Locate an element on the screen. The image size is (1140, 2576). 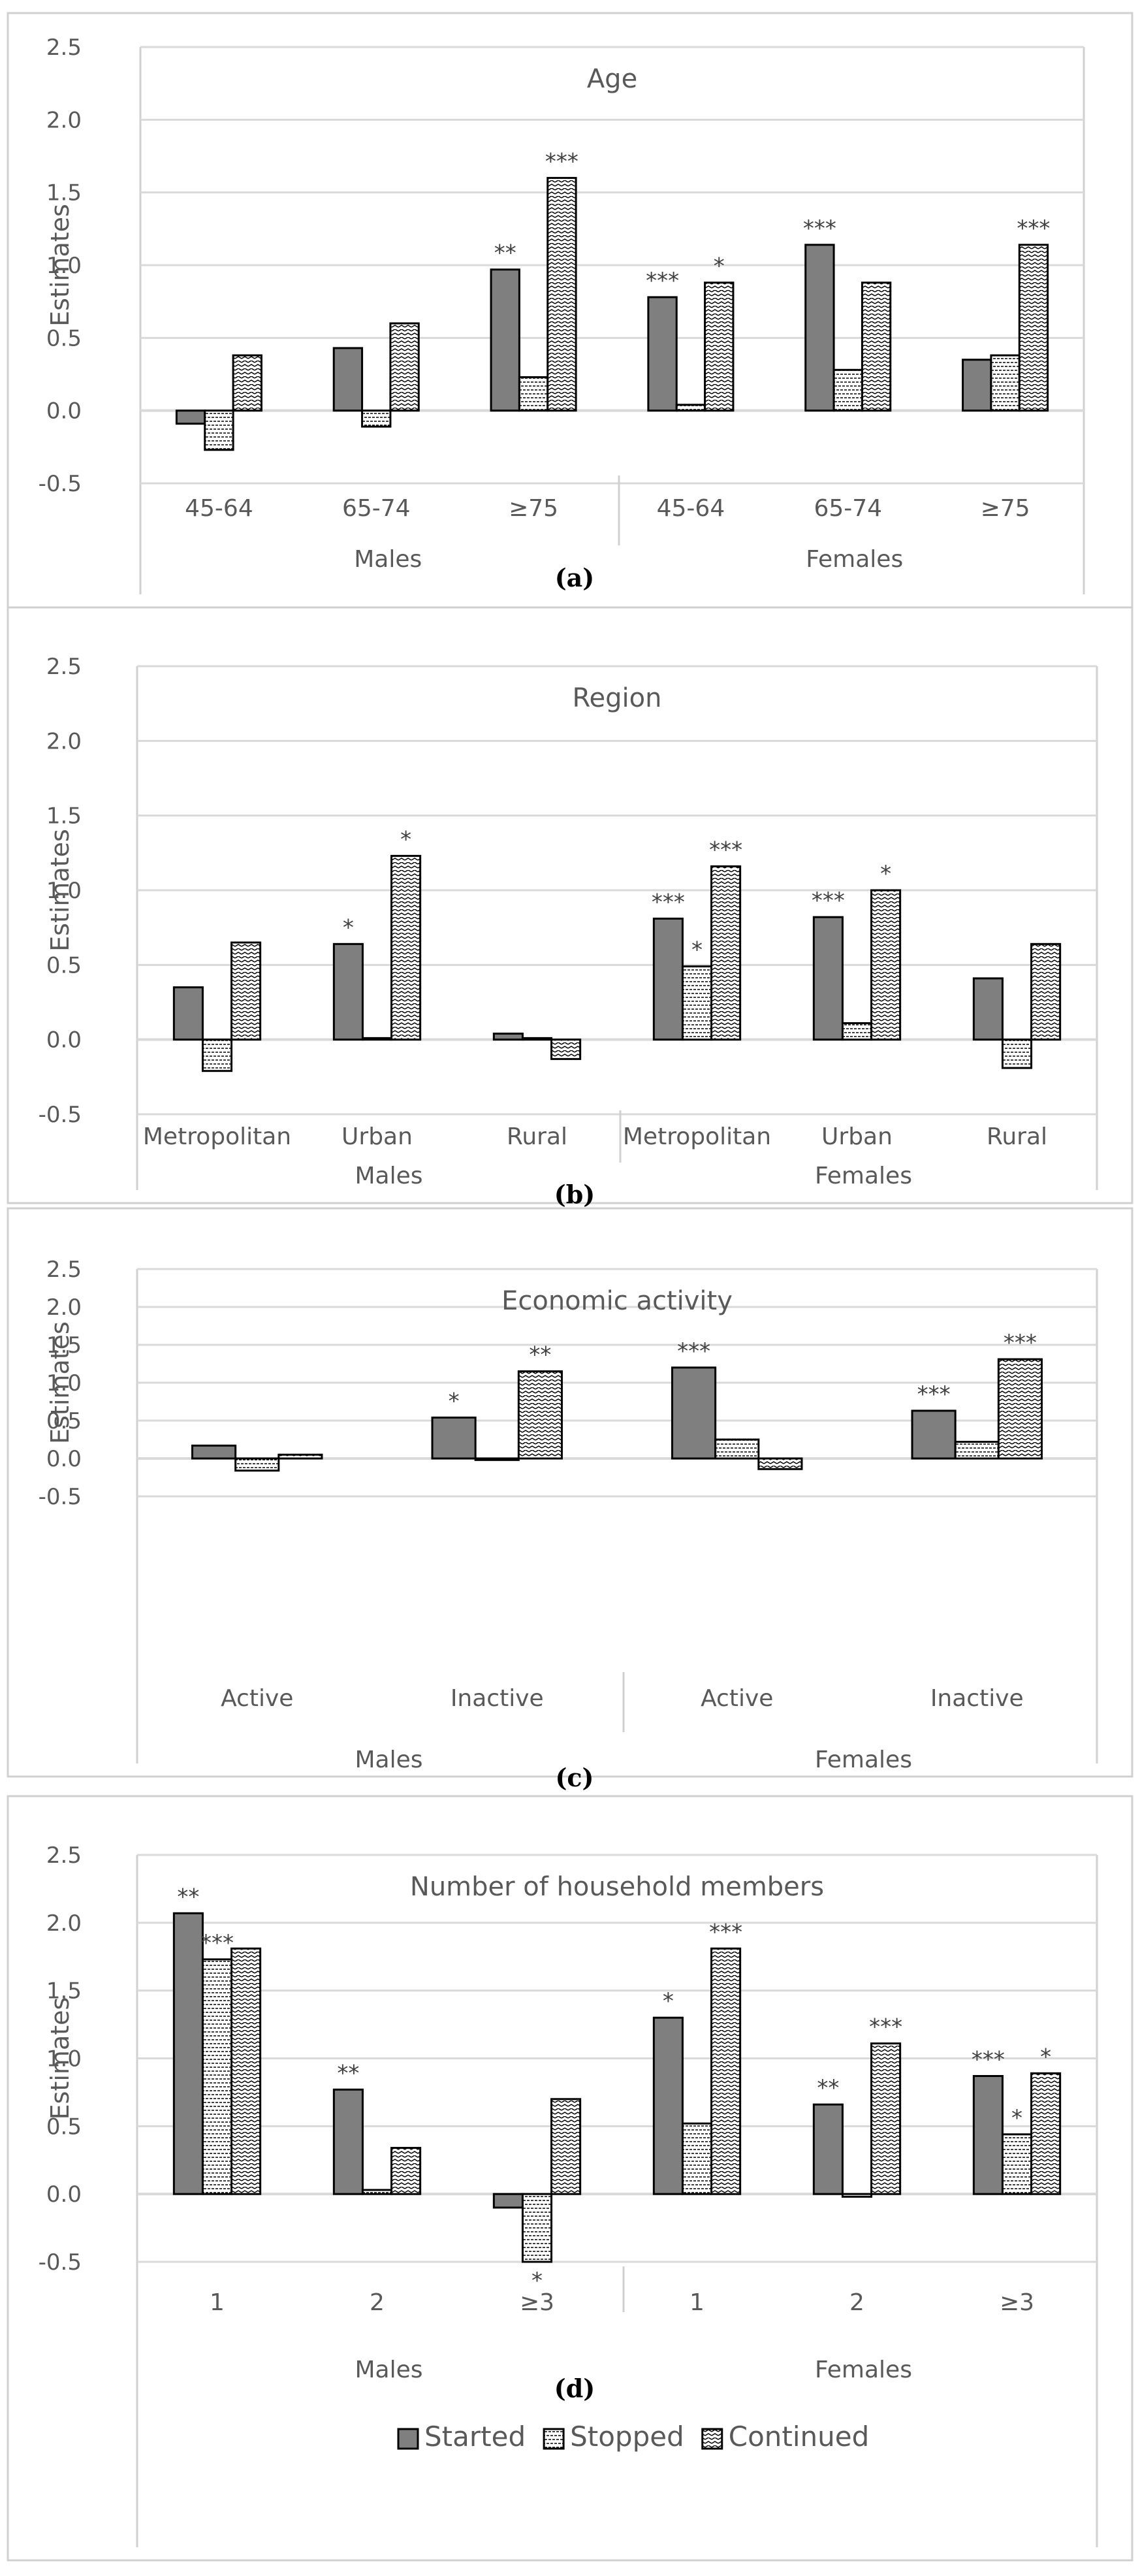
x-category-label: 1 is located at coordinates (218, 2302).